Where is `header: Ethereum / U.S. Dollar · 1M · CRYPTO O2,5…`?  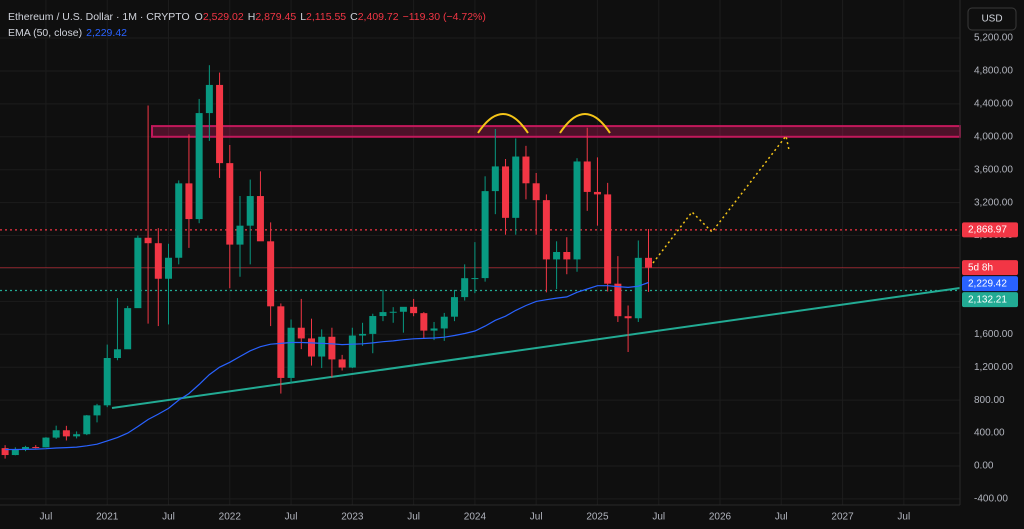
header: Ethereum / U.S. Dollar · 1M · CRYPTO O2,5… is located at coordinates (247, 17).